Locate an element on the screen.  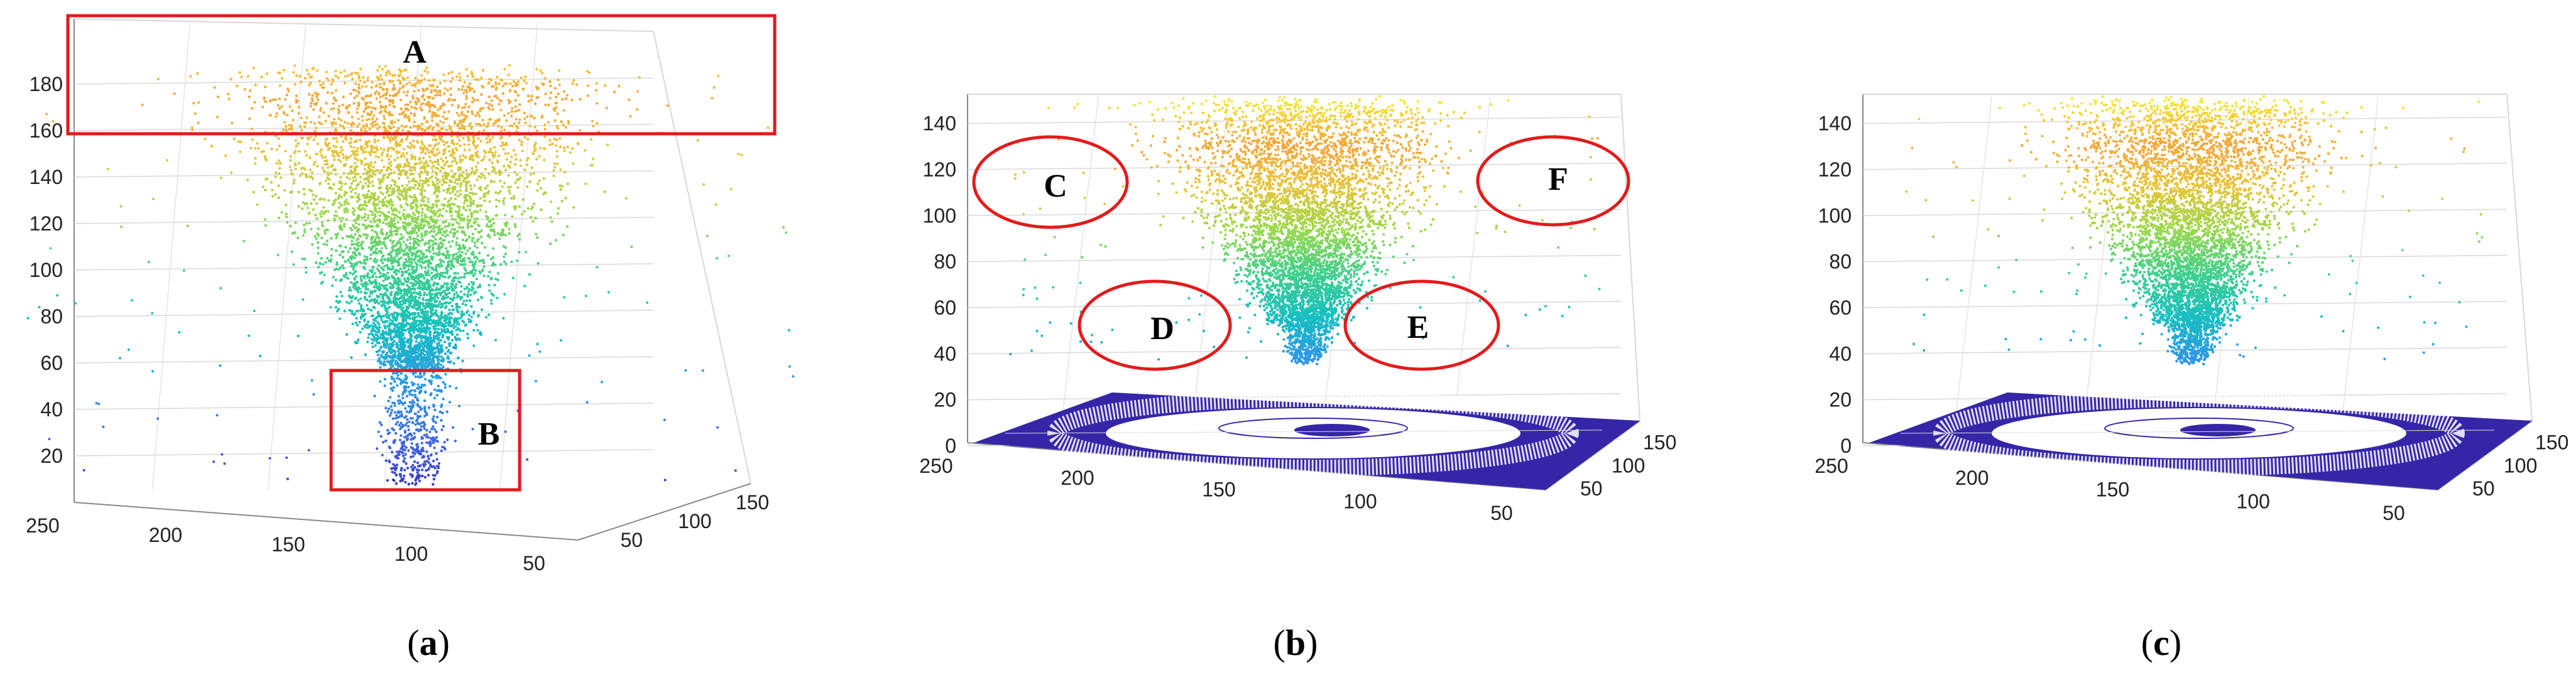
z-tick-label: 120 is located at coordinates (46, 223).